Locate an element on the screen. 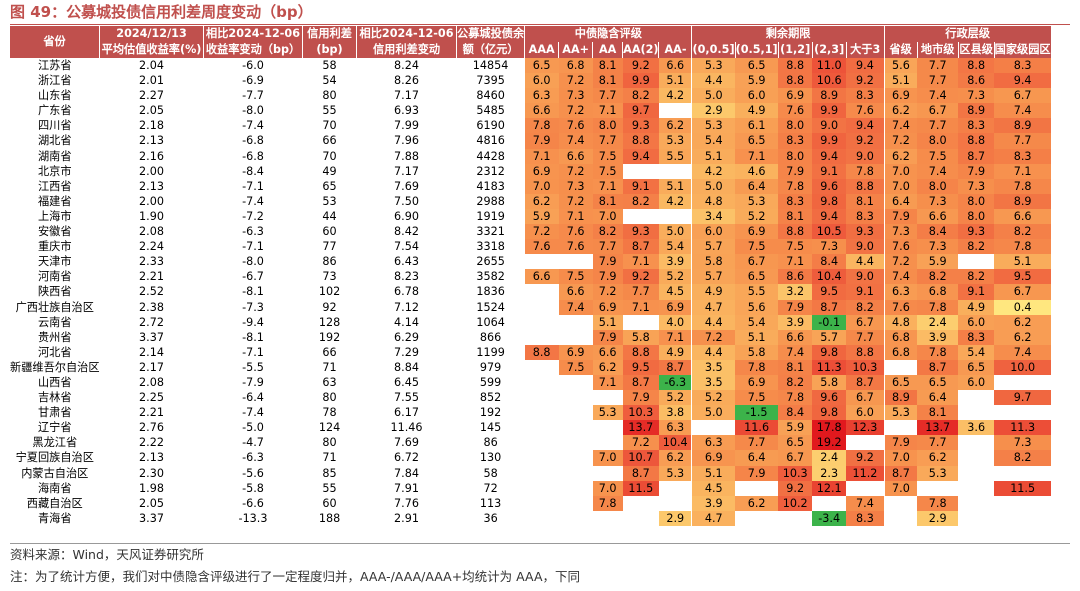 The width and height of the screenshot is (1080, 591). header-subcol: AA is located at coordinates (608, 50).